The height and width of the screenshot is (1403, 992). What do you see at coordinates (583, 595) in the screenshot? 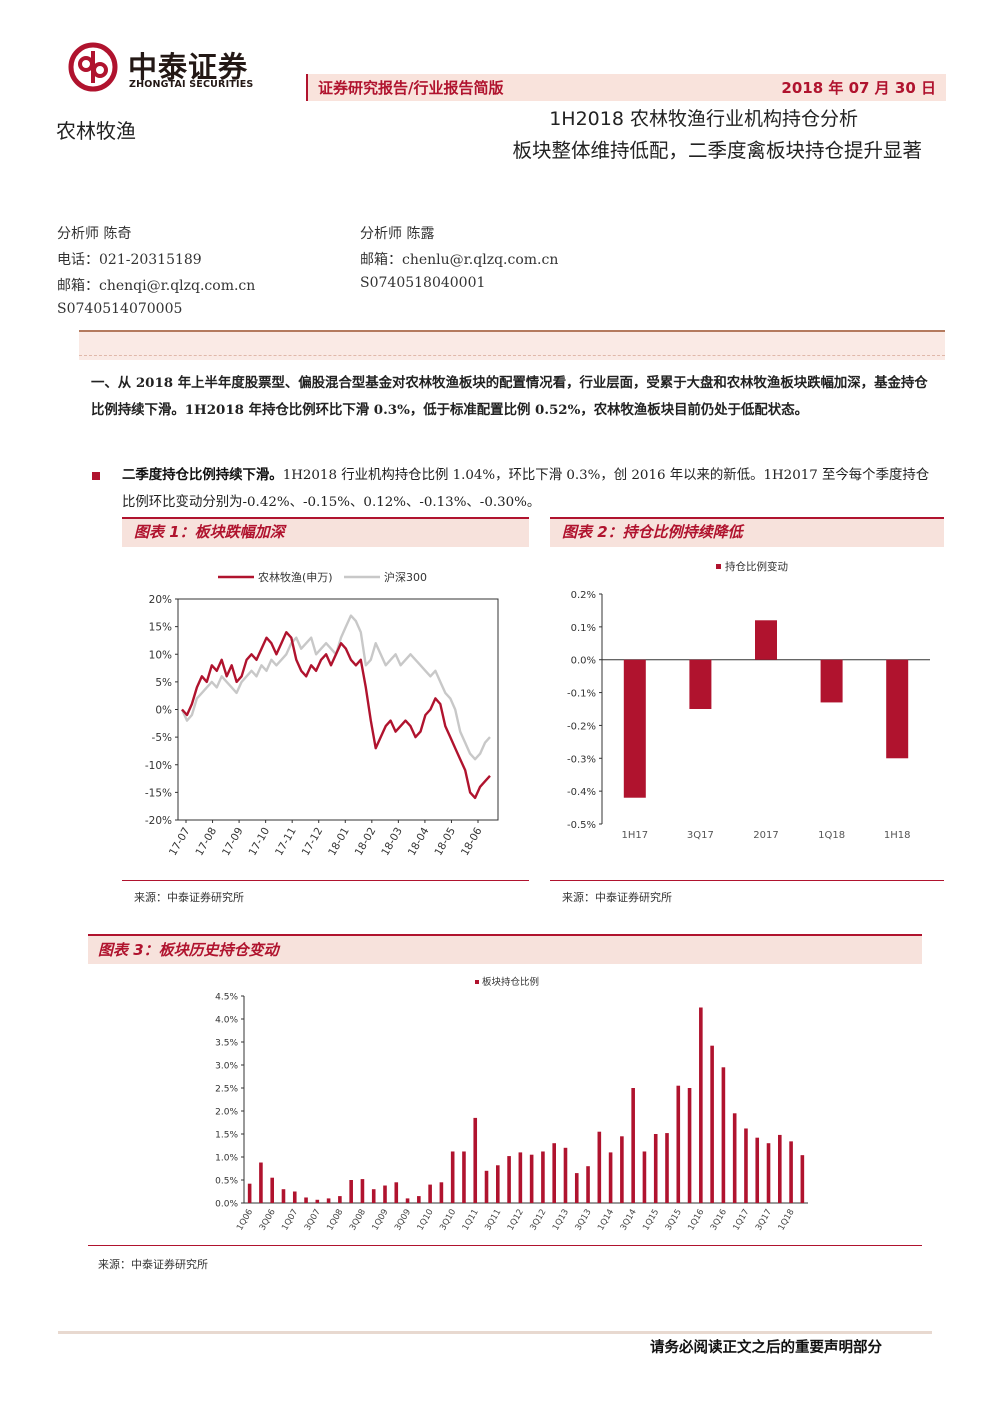
I see `y-tick-label: 0.2%` at bounding box center [583, 595].